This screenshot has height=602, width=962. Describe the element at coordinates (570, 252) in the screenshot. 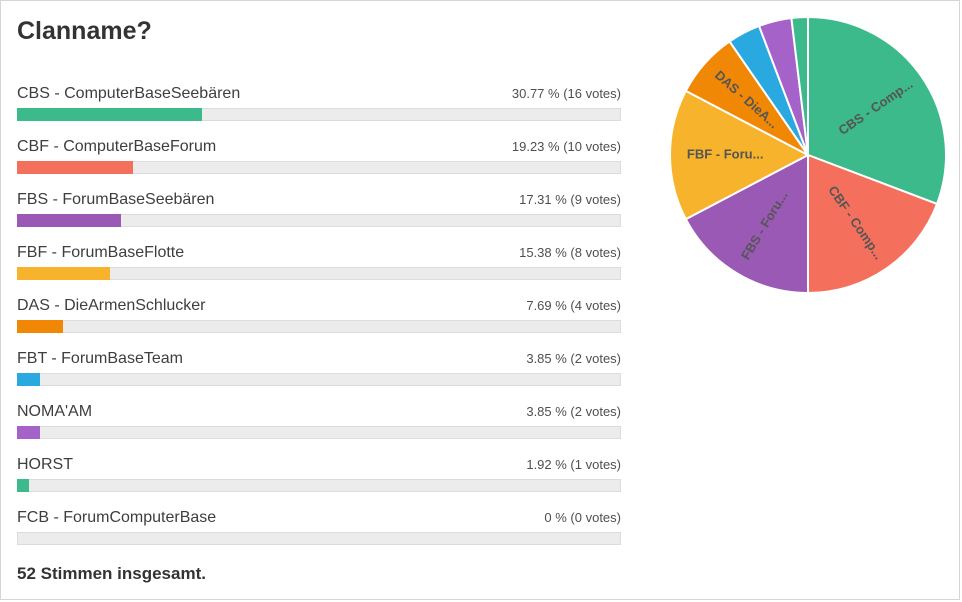

I see `poll-option-stats: 15.38 % (8 votes)` at that location.